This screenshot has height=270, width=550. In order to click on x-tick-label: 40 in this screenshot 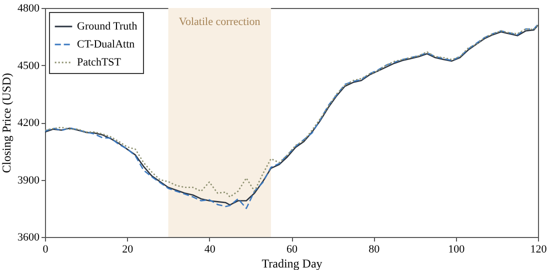, I will do `click(210, 250)`.